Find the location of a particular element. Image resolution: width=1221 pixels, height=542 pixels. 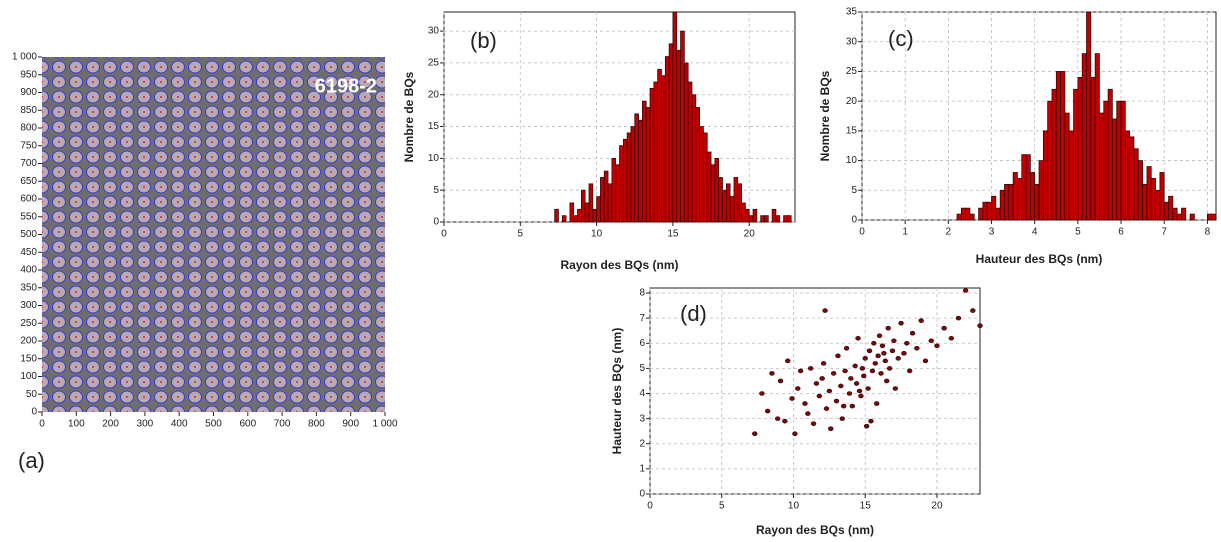

x-tick-label: 900 is located at coordinates (350, 424).